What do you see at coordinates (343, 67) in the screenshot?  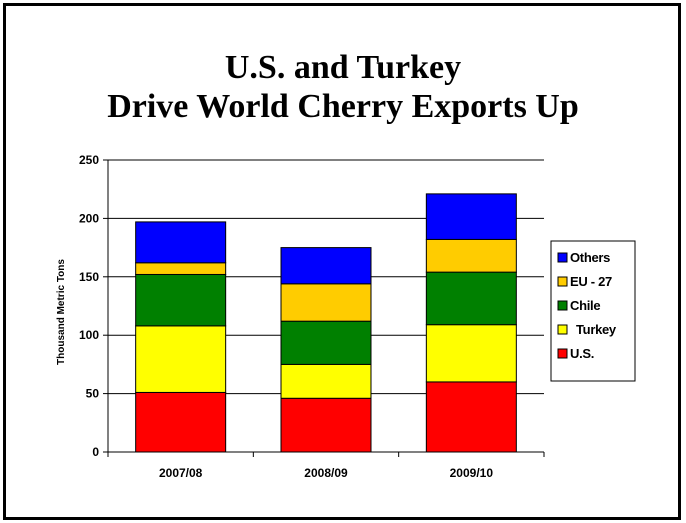 I see `chart-title: U.S. and Turkey` at bounding box center [343, 67].